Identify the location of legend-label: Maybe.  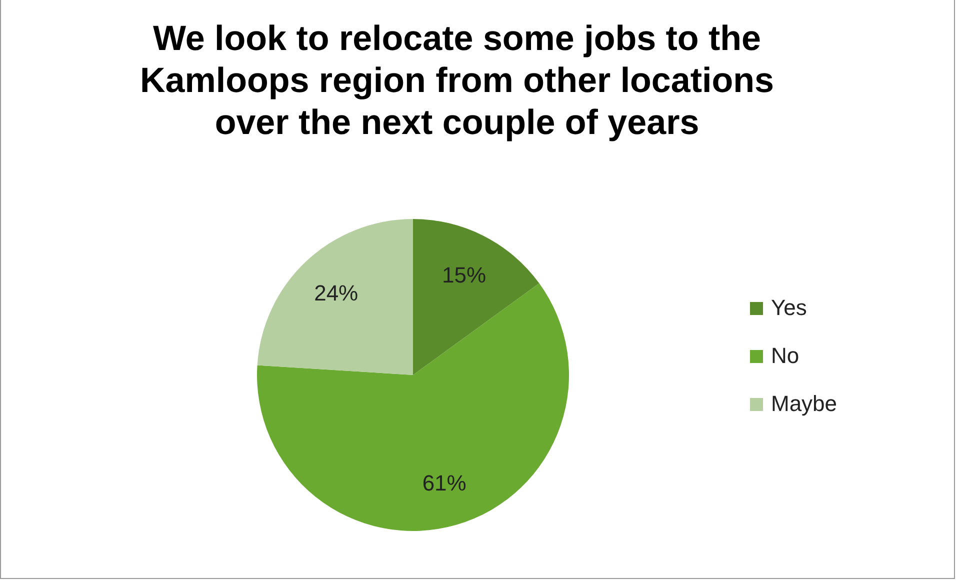
(804, 404).